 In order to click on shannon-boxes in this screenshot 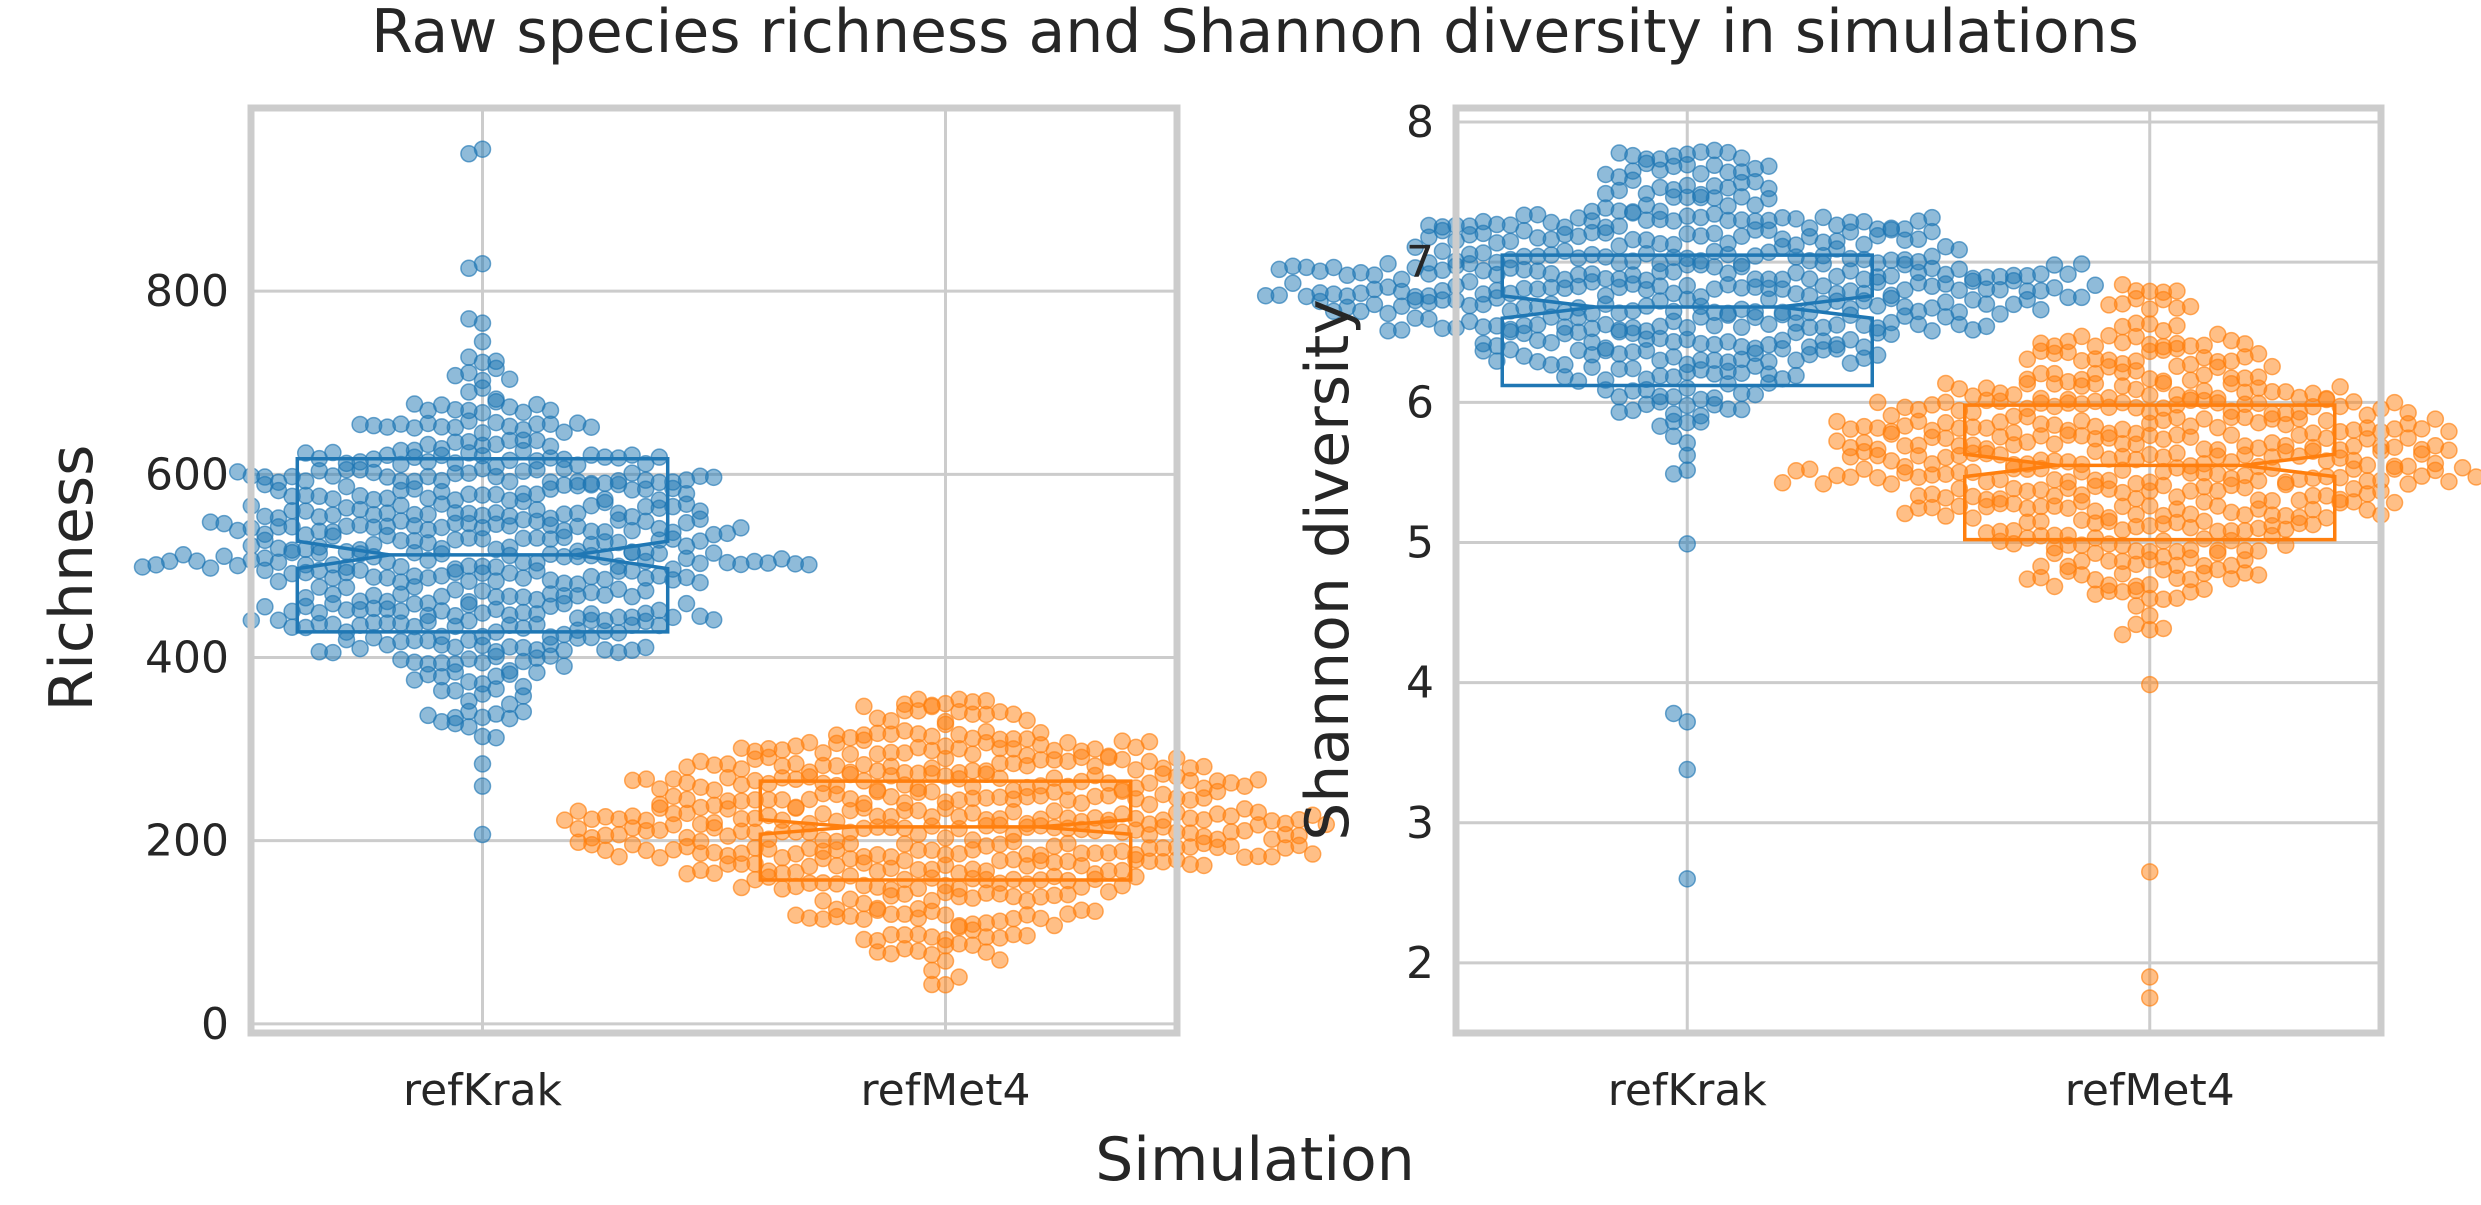, I will do `click(1918, 397)`.